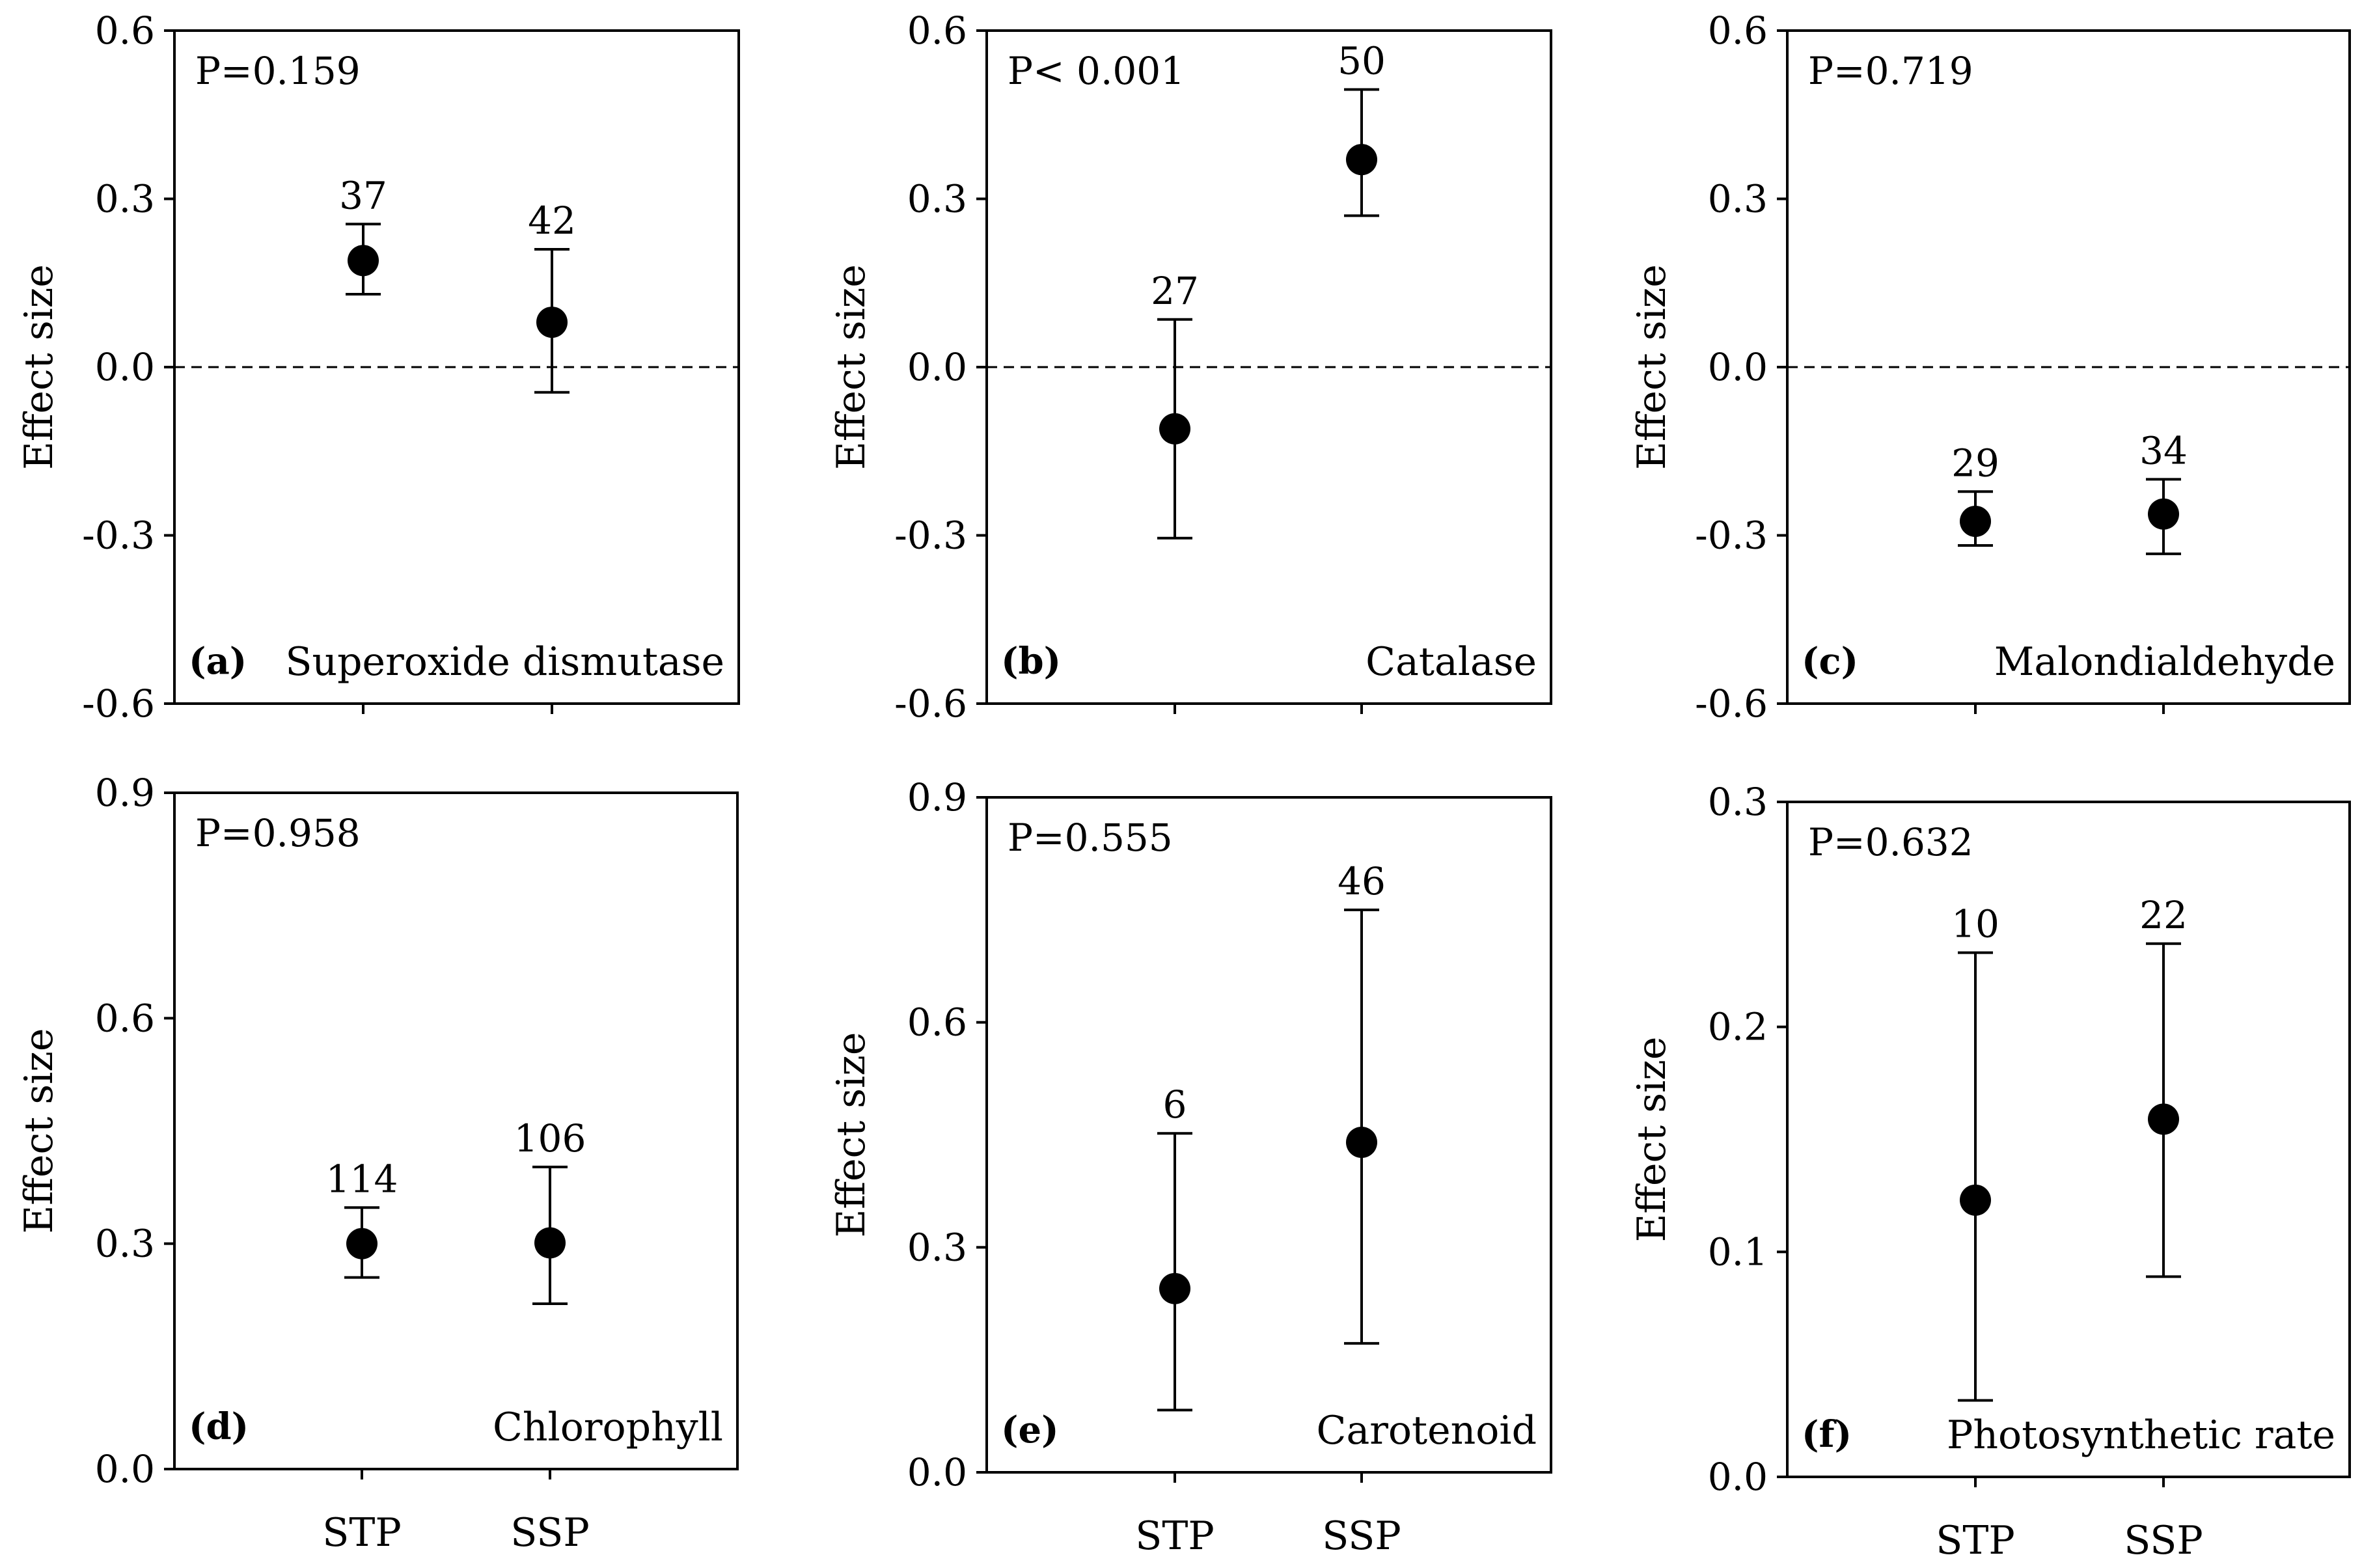  I want to click on sample-size-label: 6, so click(1175, 1104).